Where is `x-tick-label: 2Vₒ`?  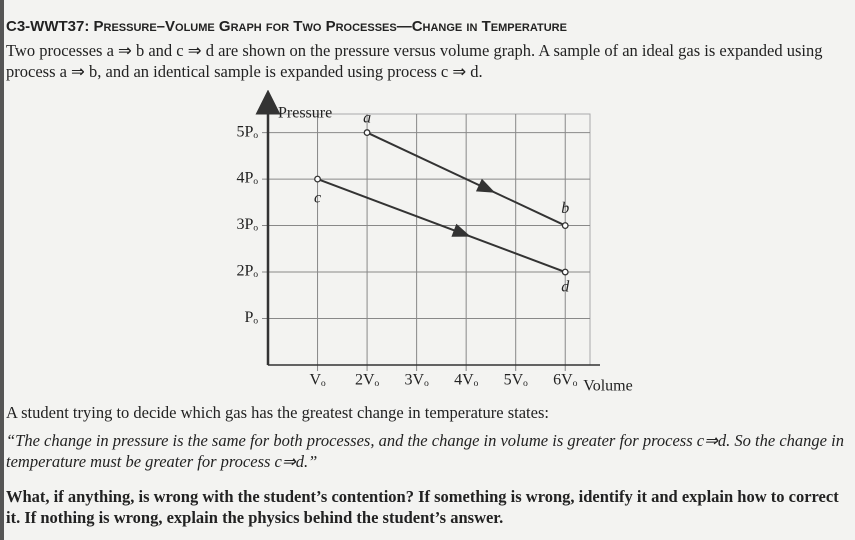 x-tick-label: 2Vₒ is located at coordinates (367, 380).